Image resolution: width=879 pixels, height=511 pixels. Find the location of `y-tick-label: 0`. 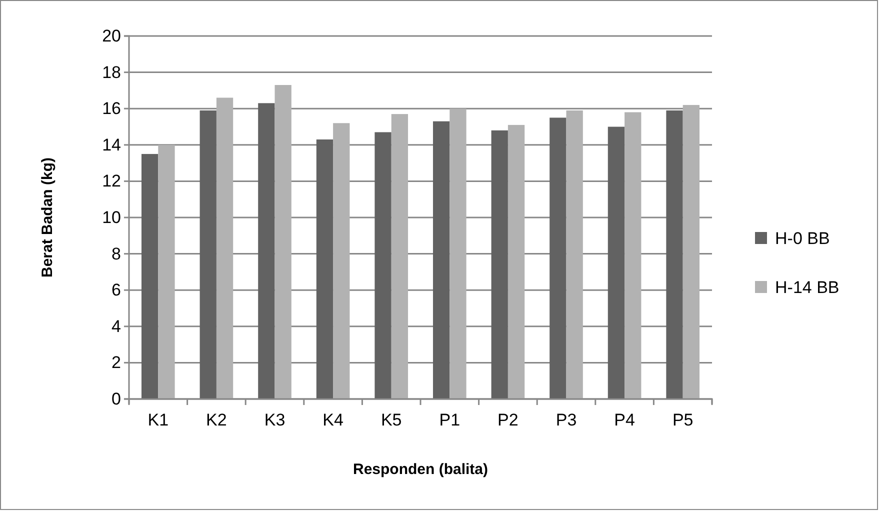

y-tick-label: 0 is located at coordinates (116, 398).